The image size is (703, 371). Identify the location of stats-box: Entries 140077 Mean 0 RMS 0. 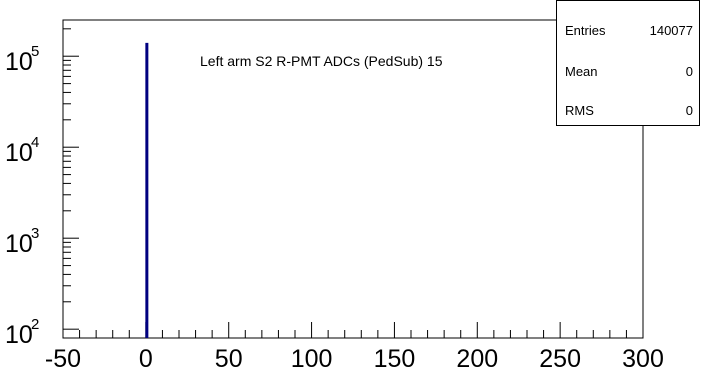
(628, 63).